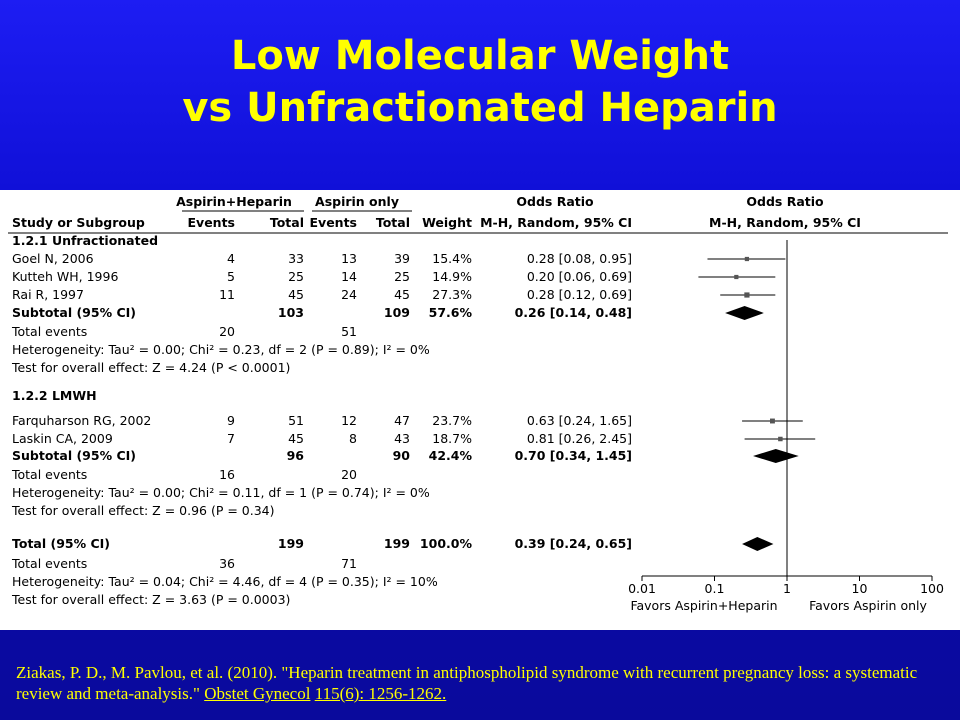  I want to click on total-2: 45, so click(402, 294).